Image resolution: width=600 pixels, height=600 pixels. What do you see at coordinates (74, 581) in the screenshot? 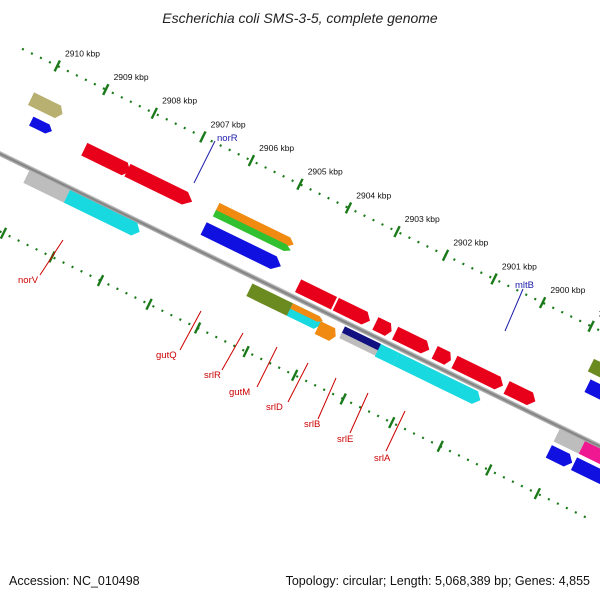
I see `accession-text: Accession: NC_010498` at bounding box center [74, 581].